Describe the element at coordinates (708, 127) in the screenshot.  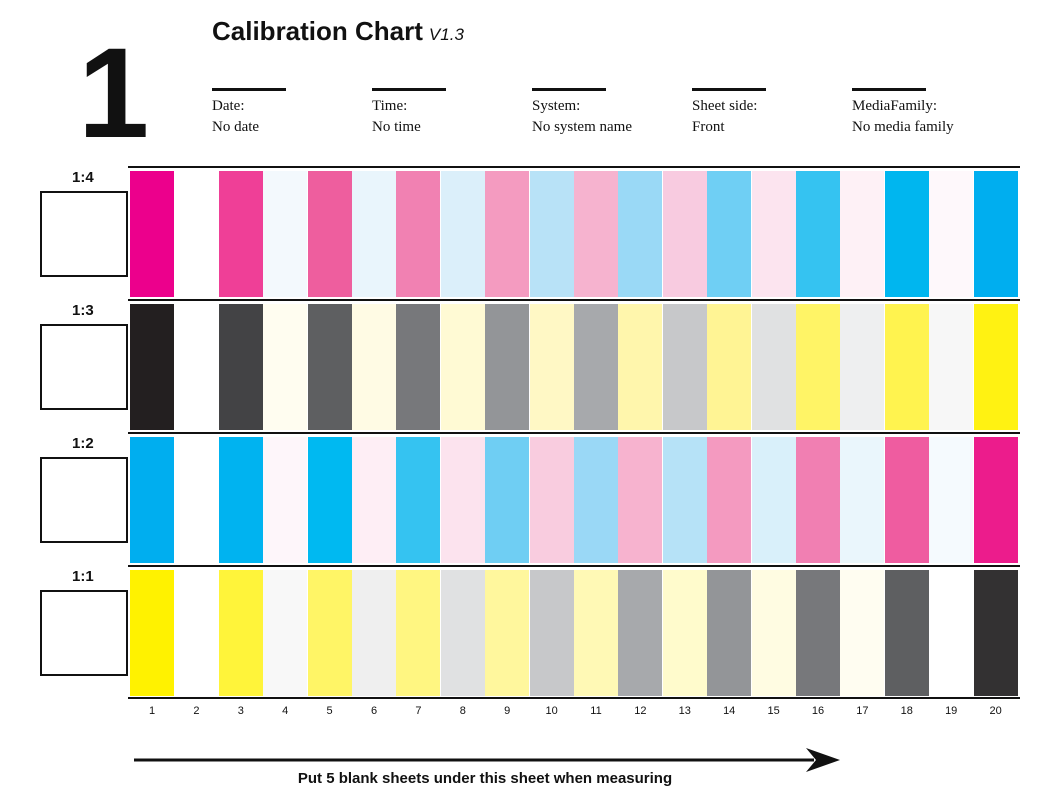
I see `field-value: Front` at that location.